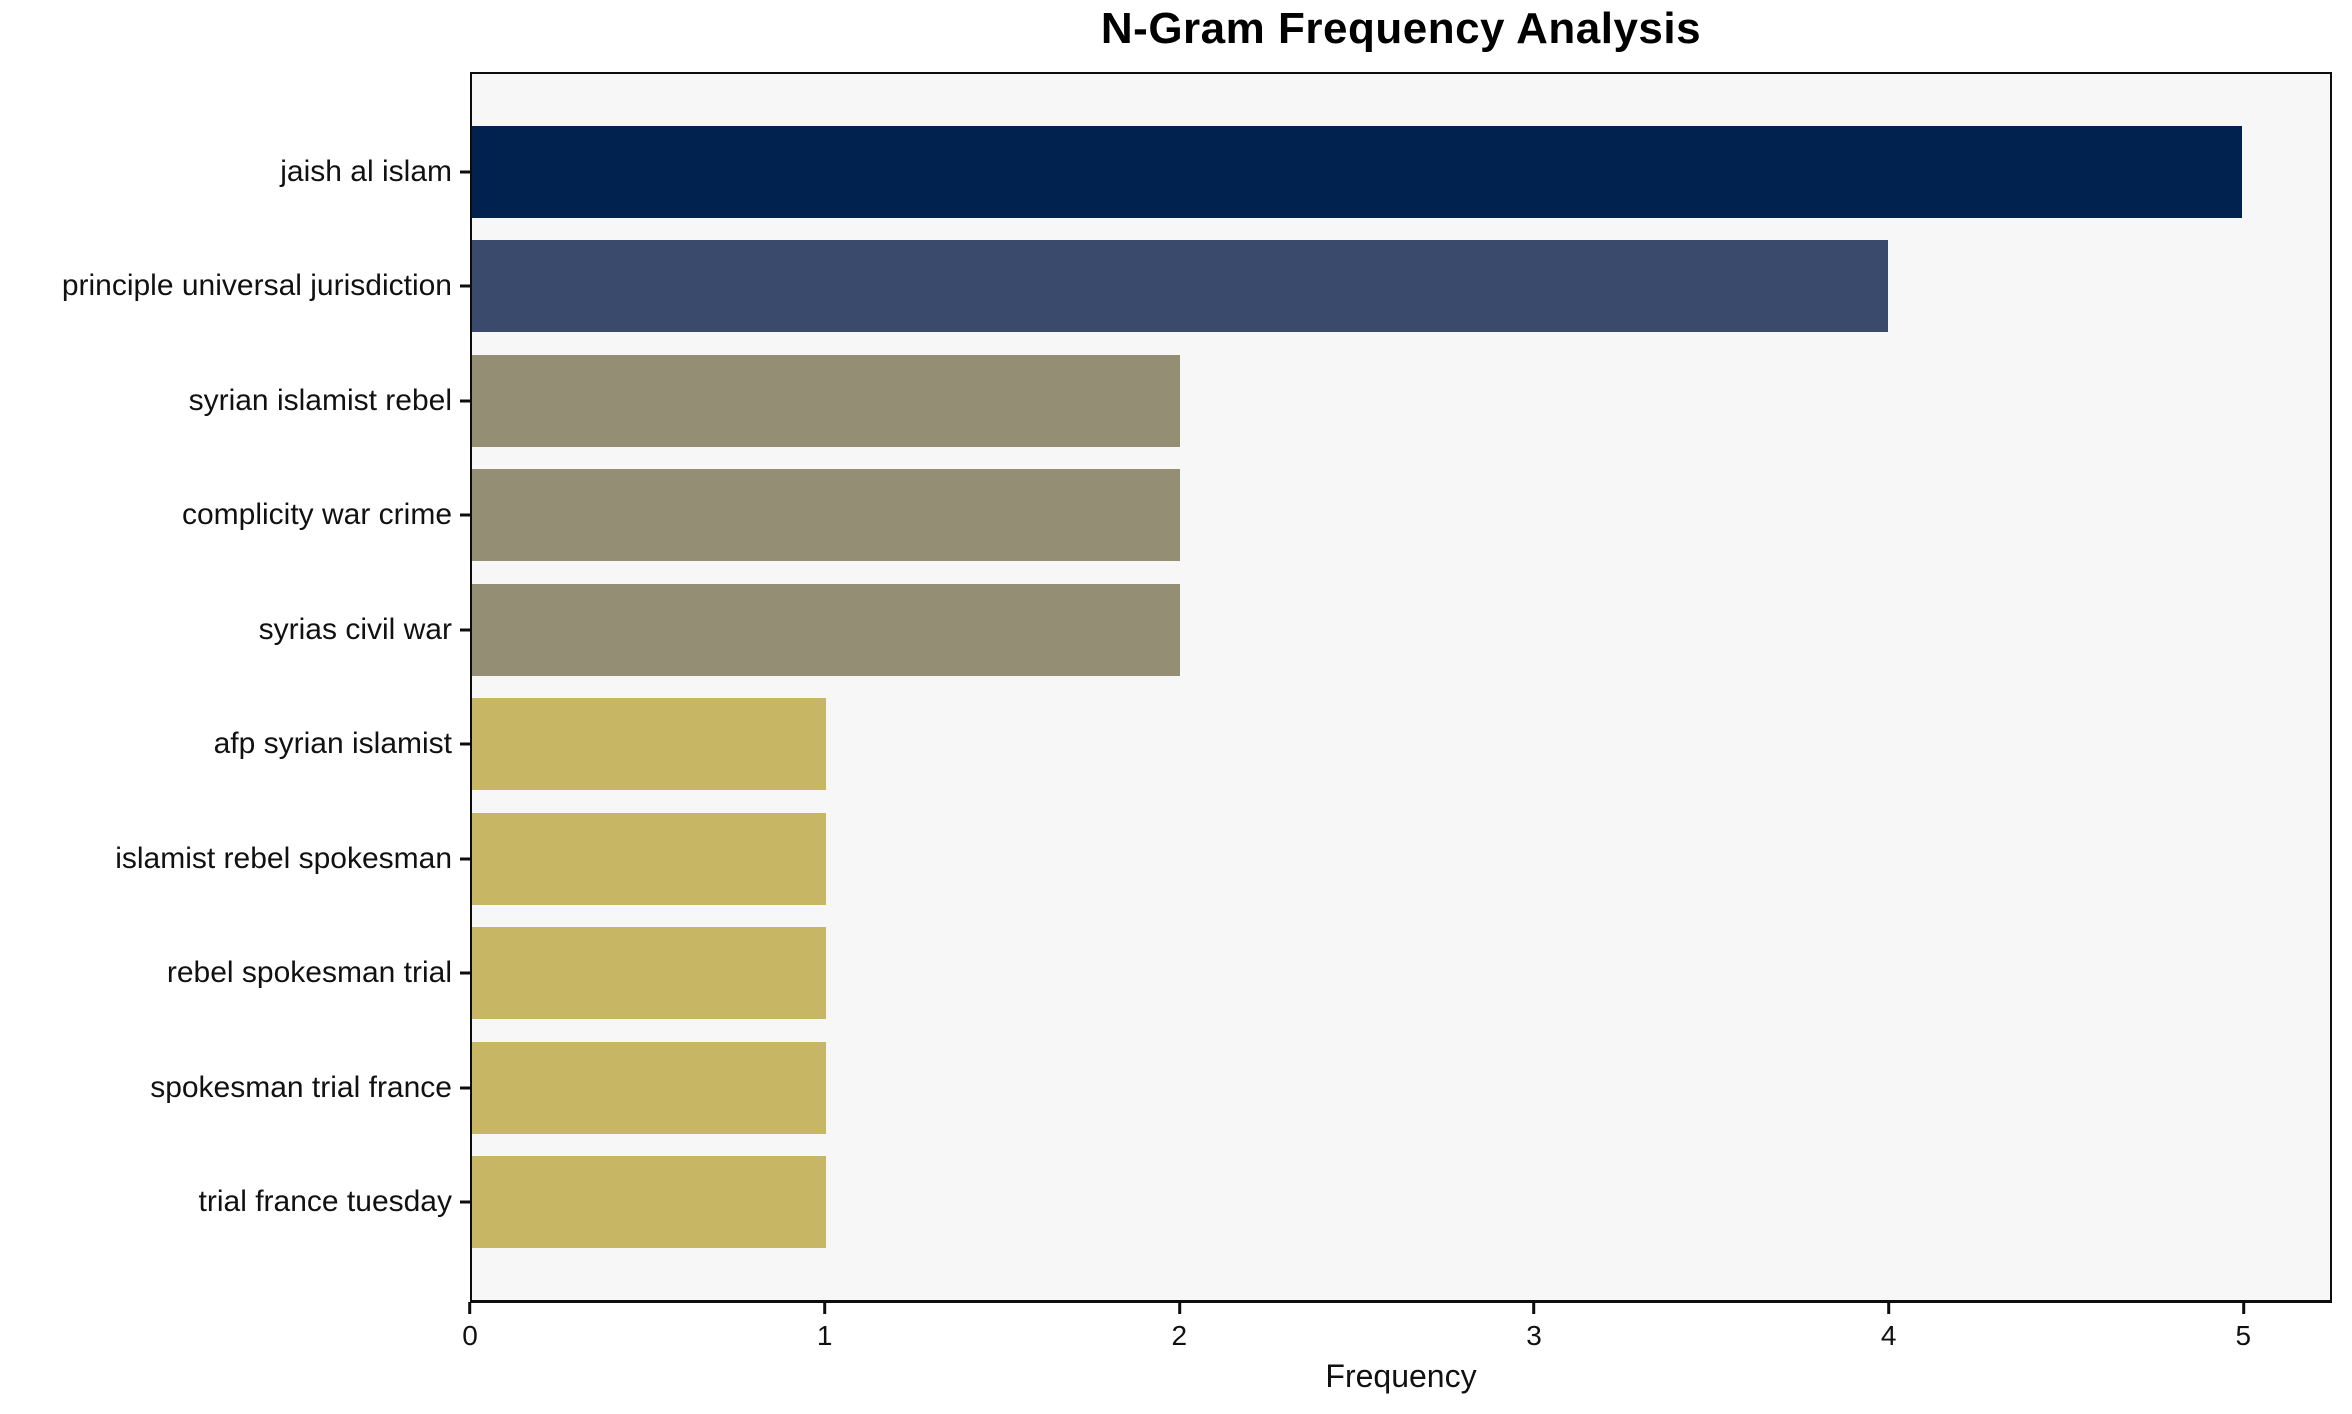  I want to click on bar-row: jaish al islam, so click(1305, 172).